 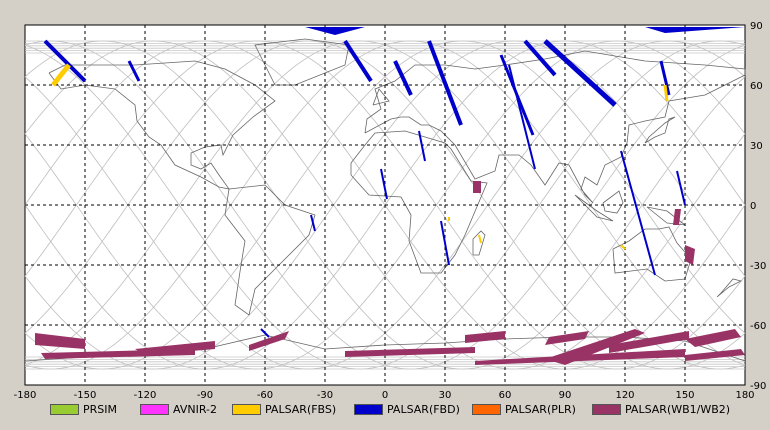 I want to click on y-tick-label: -90, so click(x=758, y=386).